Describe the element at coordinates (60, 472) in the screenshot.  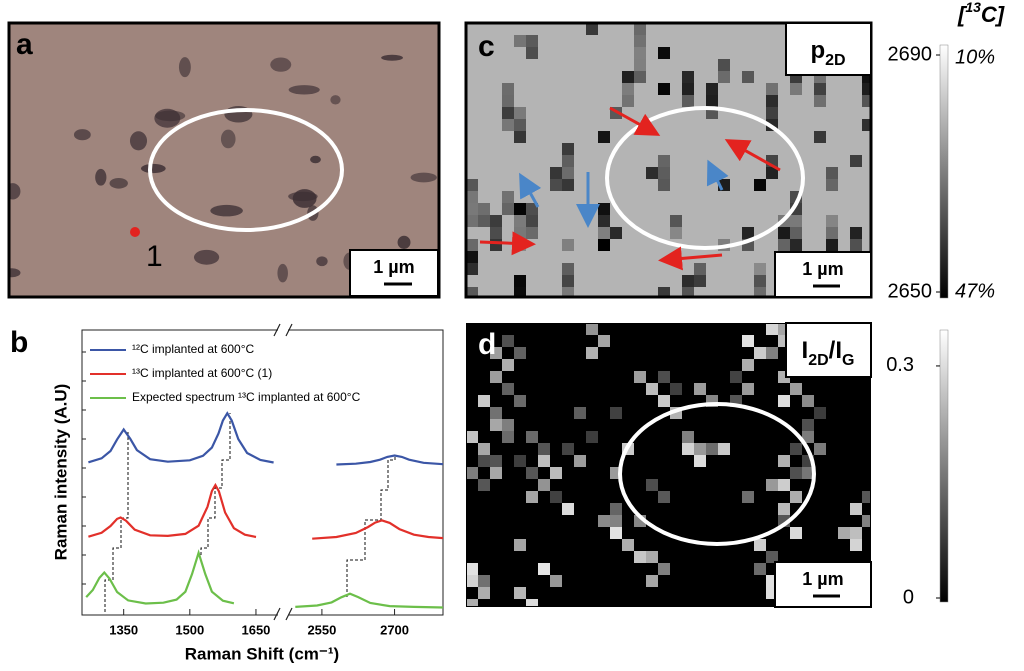
I see `y-axis-label: Raman intensity (A.U)` at that location.